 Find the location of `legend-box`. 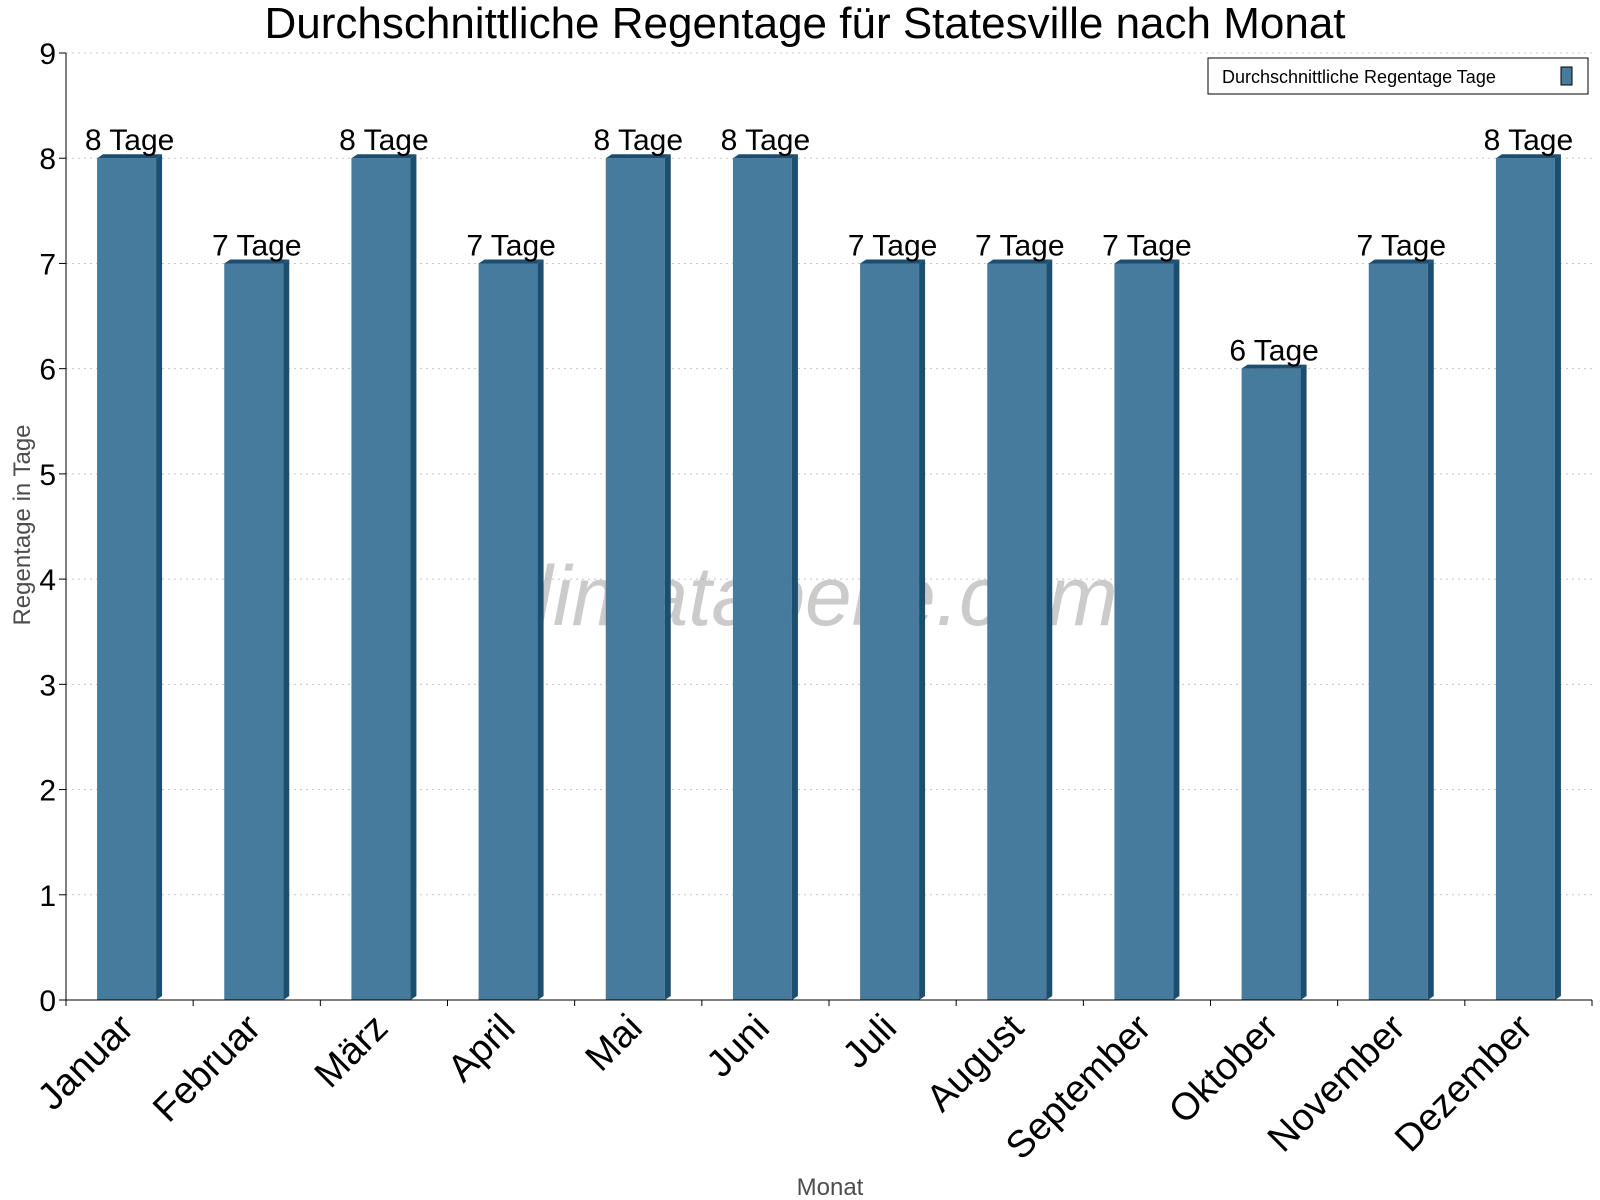

legend-box is located at coordinates (1398, 76).